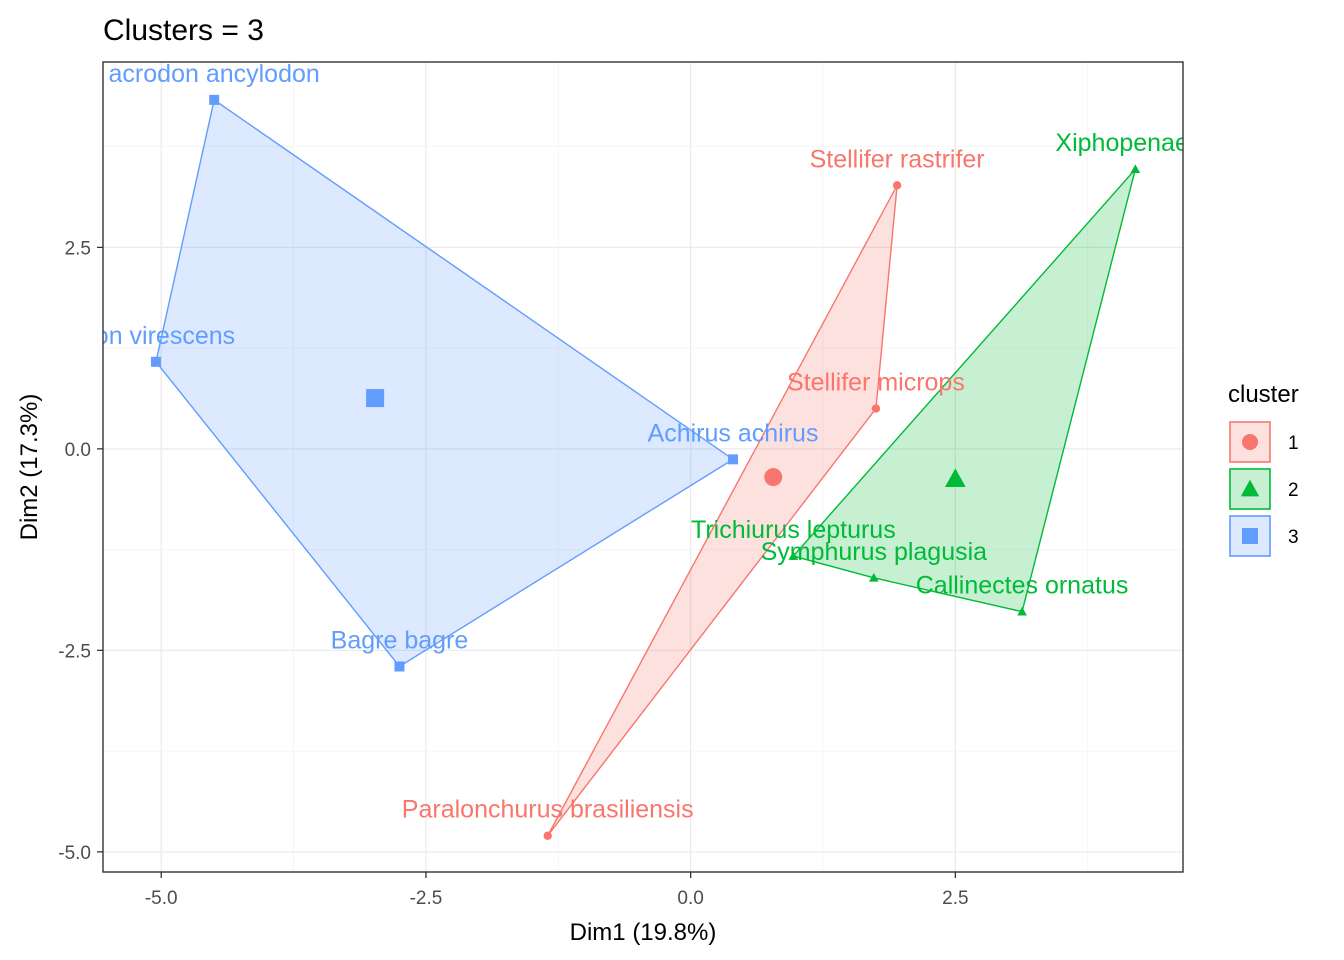 The height and width of the screenshot is (960, 1344). I want to click on legend-title: cluster, so click(1263, 394).